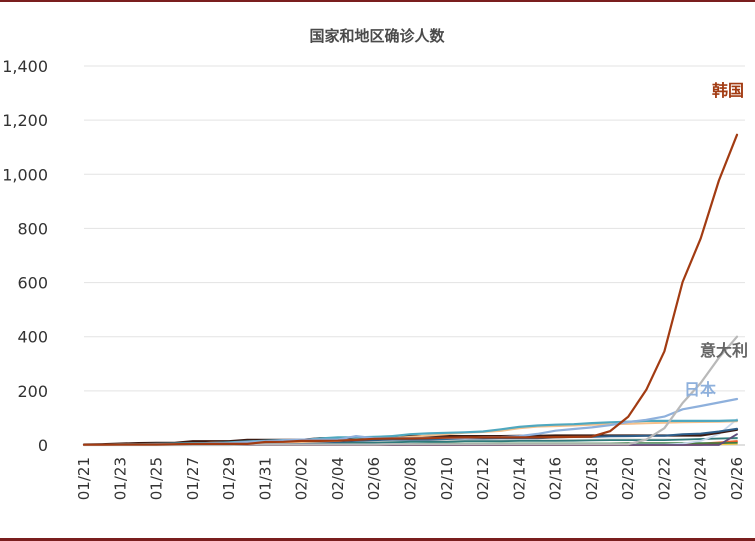 This screenshot has width=755, height=541. I want to click on x-tick-label: 02/20, so click(628, 478).